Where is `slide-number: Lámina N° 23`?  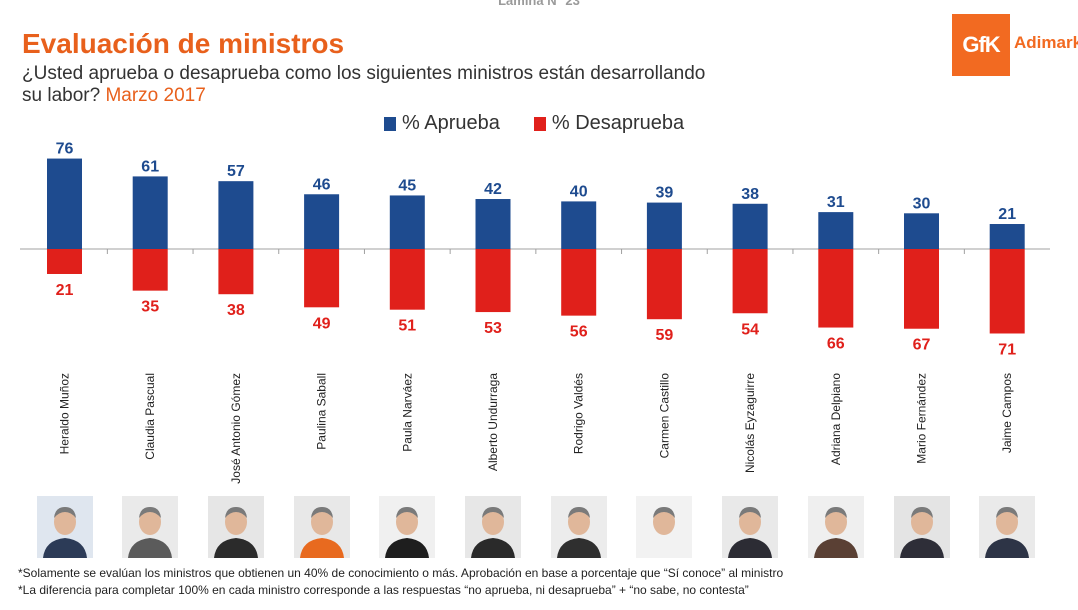
slide-number: Lámina N° 23 is located at coordinates (539, 4).